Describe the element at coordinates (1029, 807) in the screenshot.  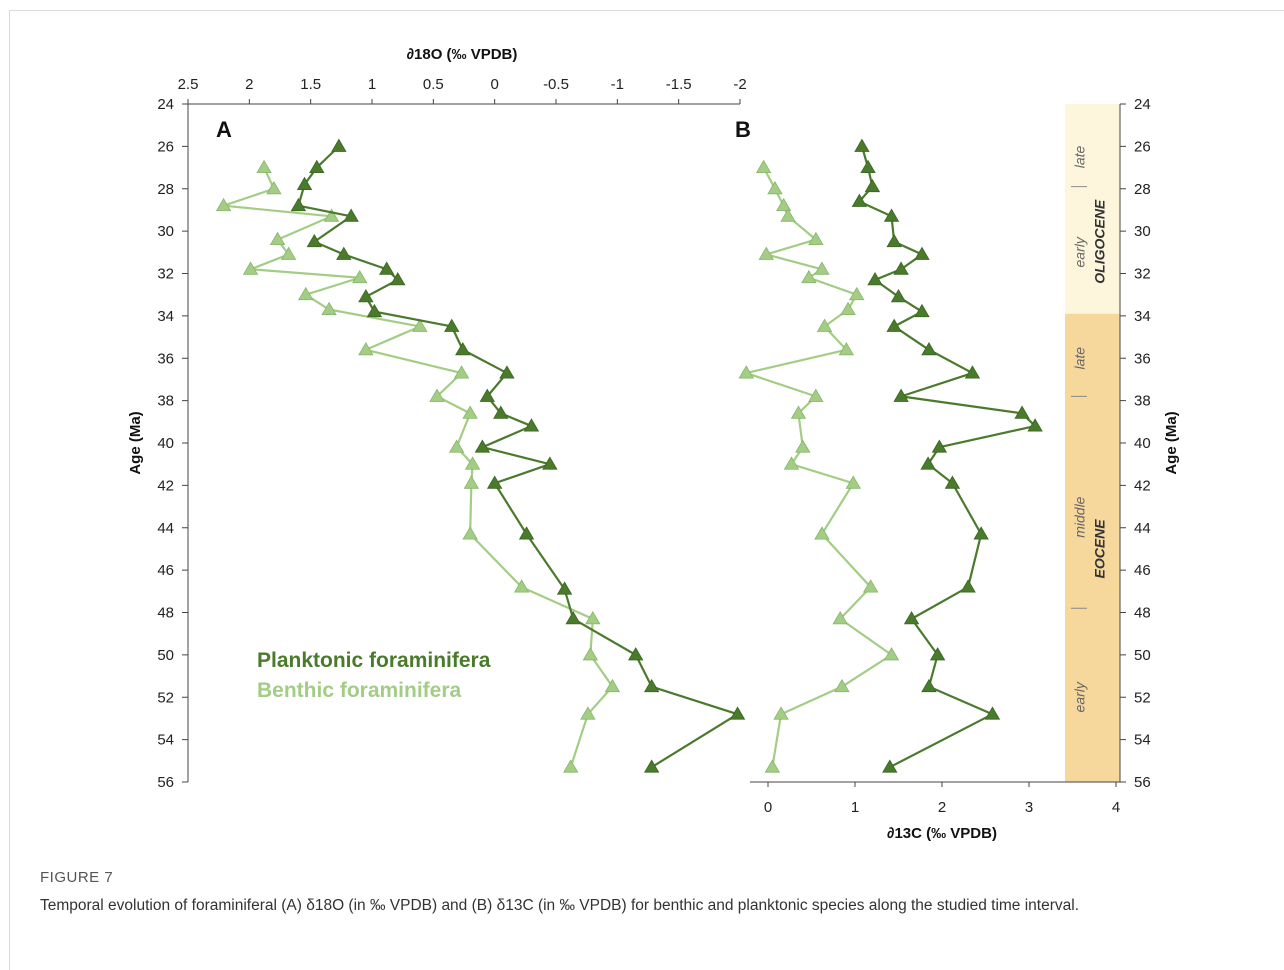
I see `x-tick-label-bottom: 3` at that location.